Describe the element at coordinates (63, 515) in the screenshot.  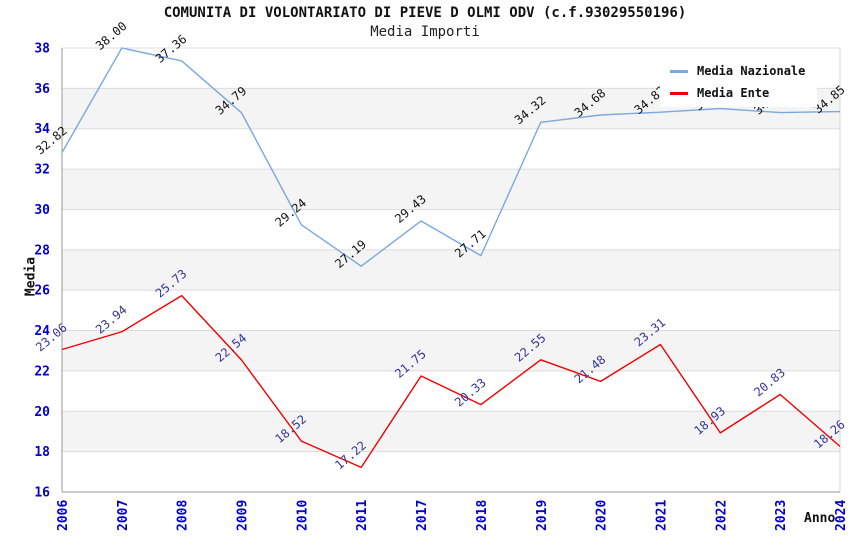
I see `x-tick-label: 2006` at that location.